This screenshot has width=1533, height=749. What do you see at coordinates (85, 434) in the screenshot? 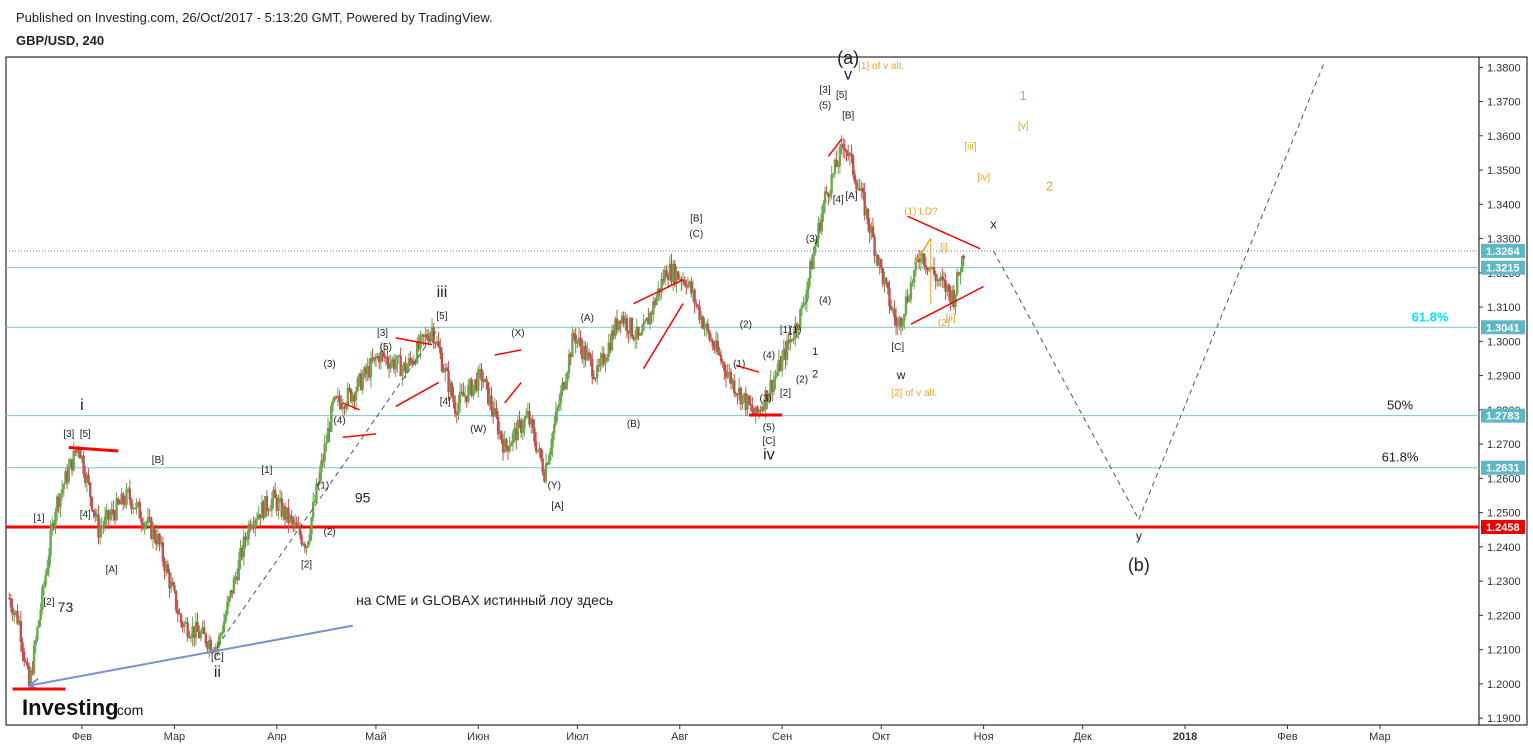
I see `wave-label: [5]` at bounding box center [85, 434].